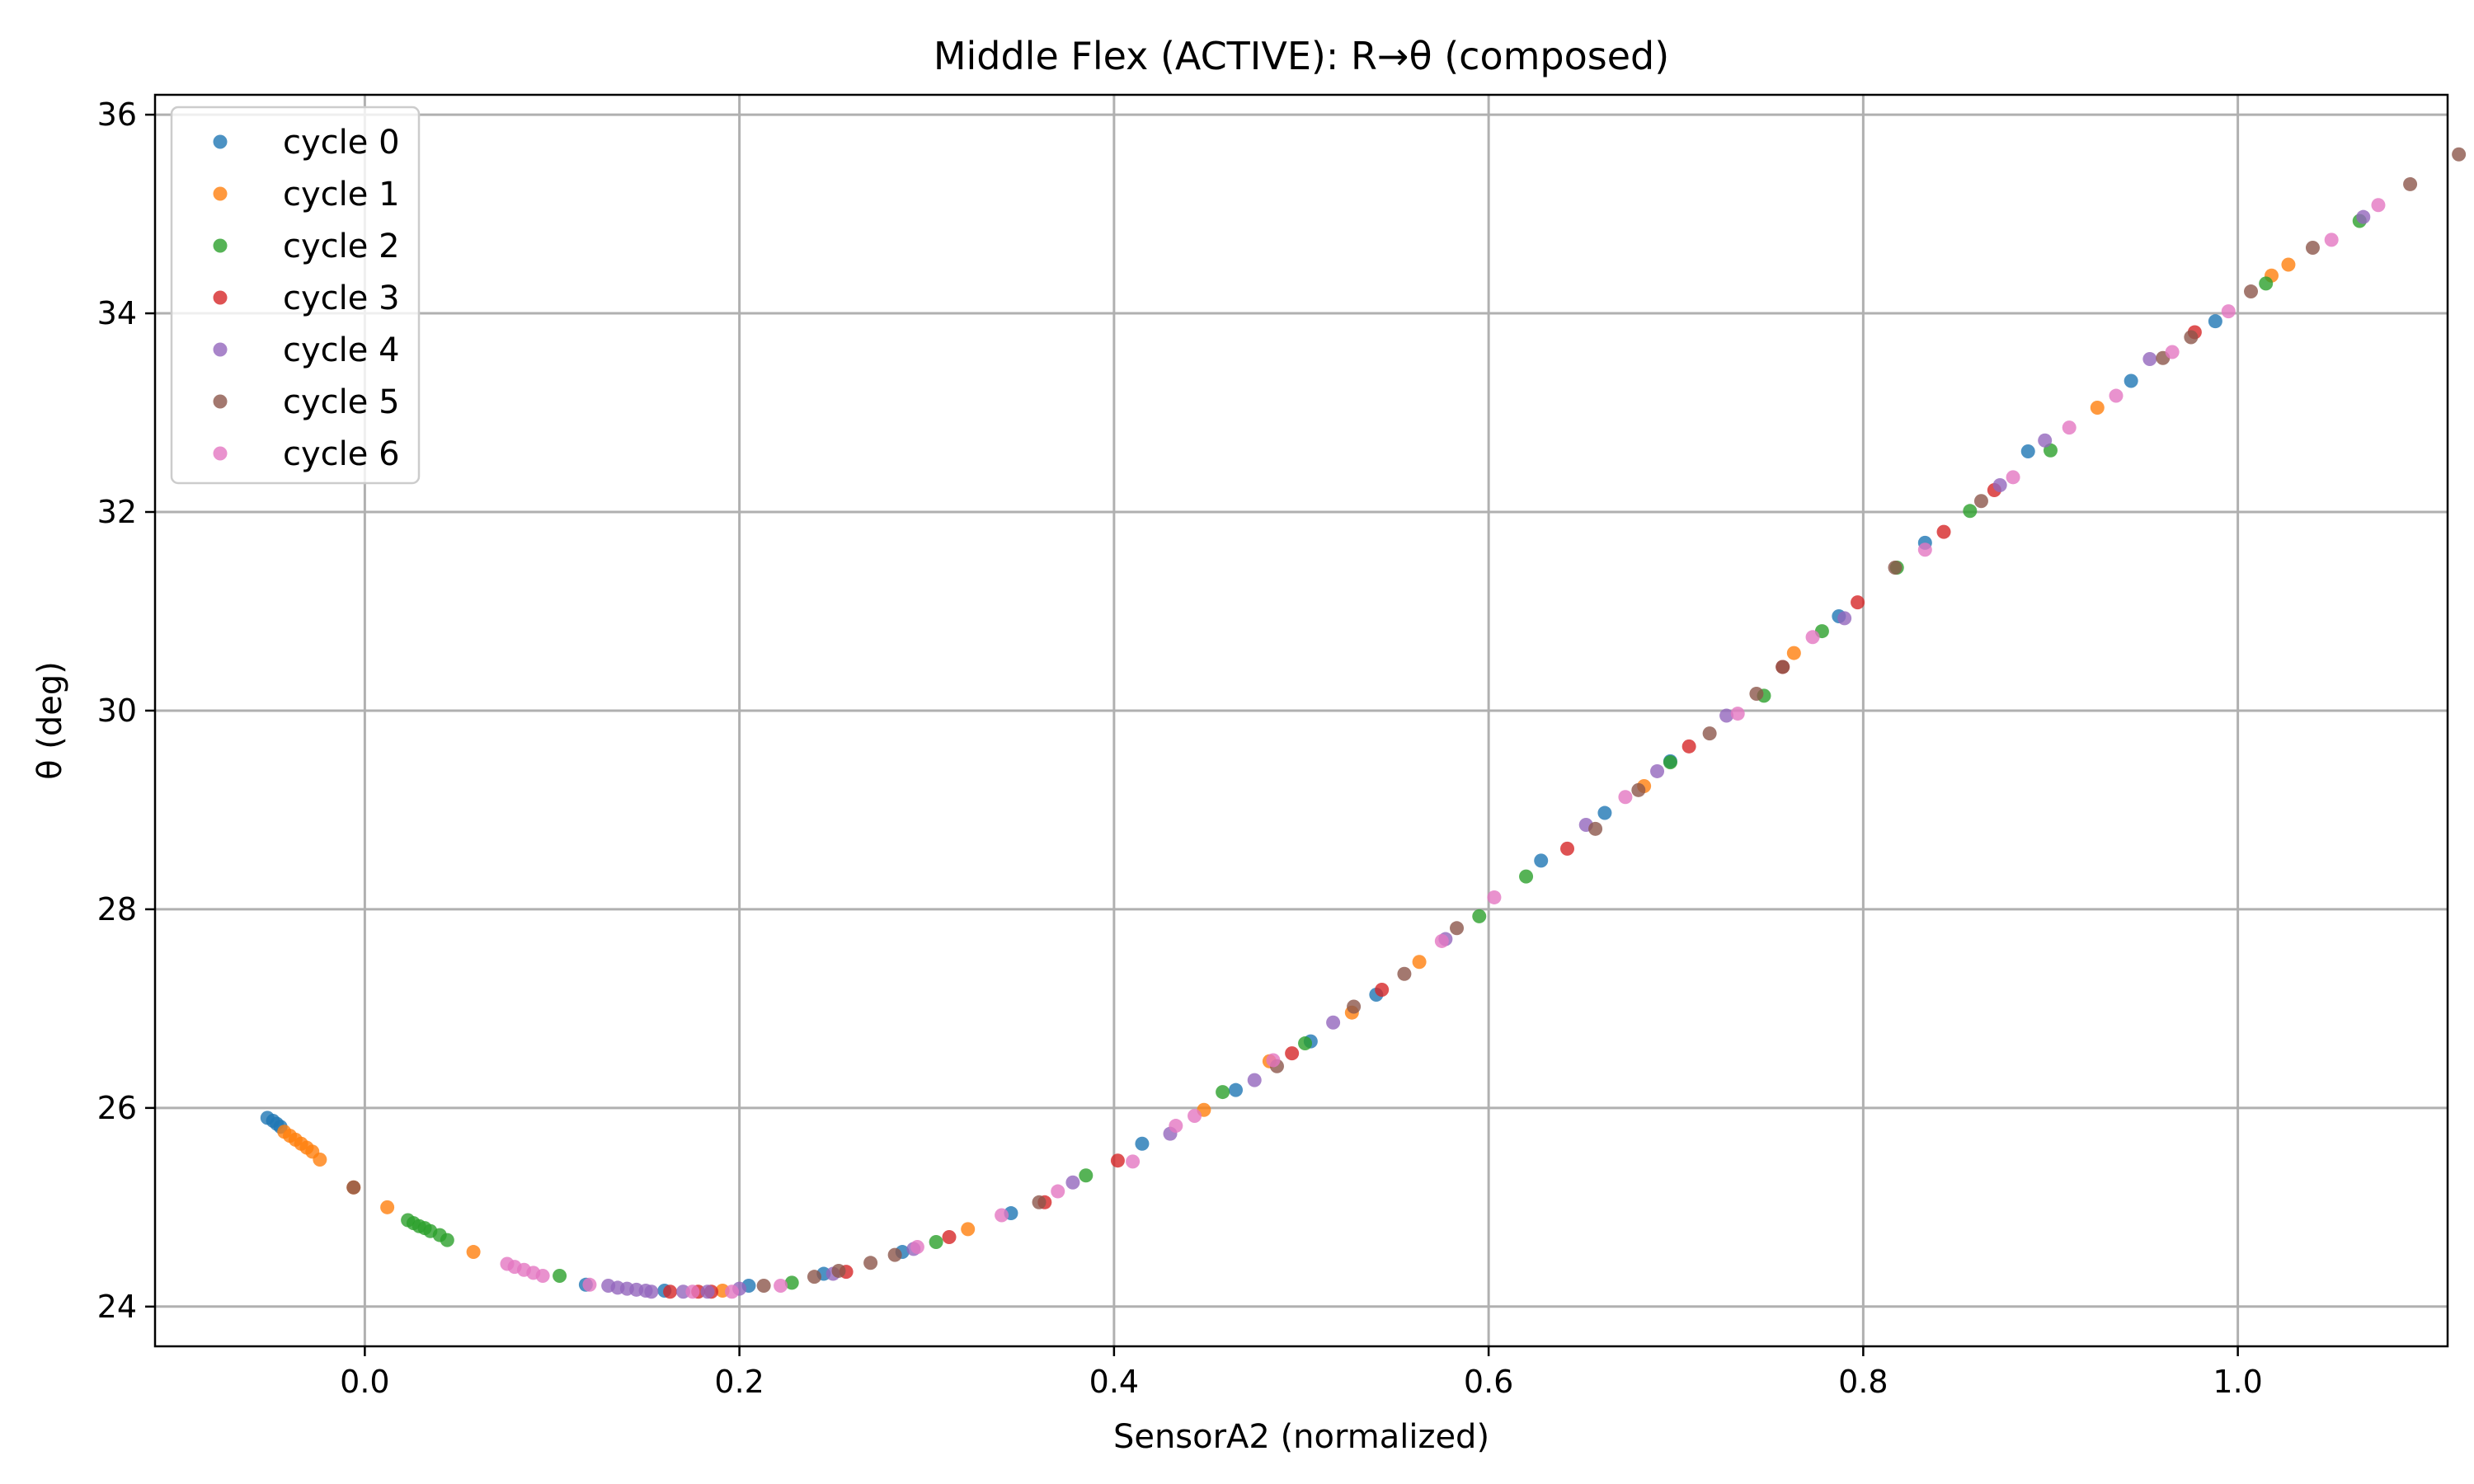  I want to click on legend-label-cycle-0: cycle 0, so click(341, 143).